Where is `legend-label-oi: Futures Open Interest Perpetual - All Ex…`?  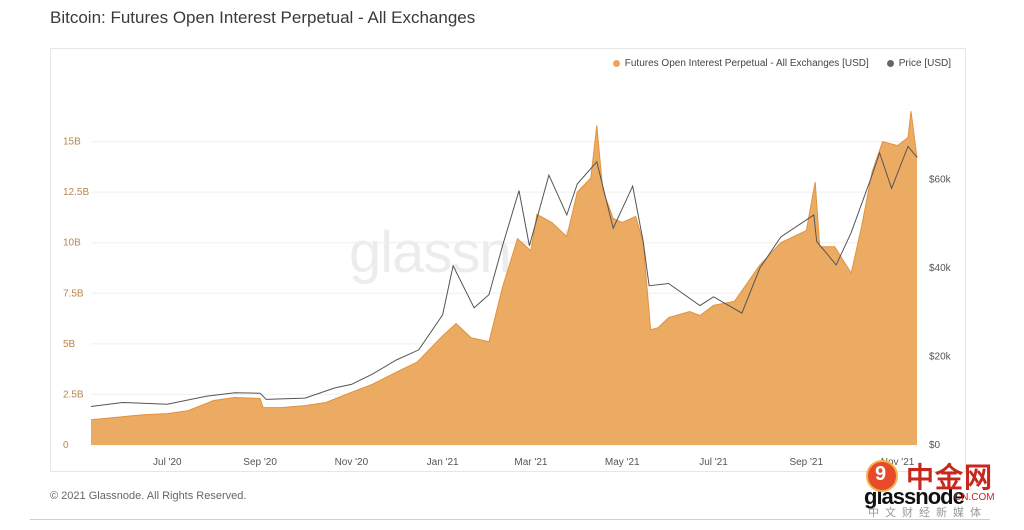 legend-label-oi: Futures Open Interest Perpetual - All Ex… is located at coordinates (746, 63).